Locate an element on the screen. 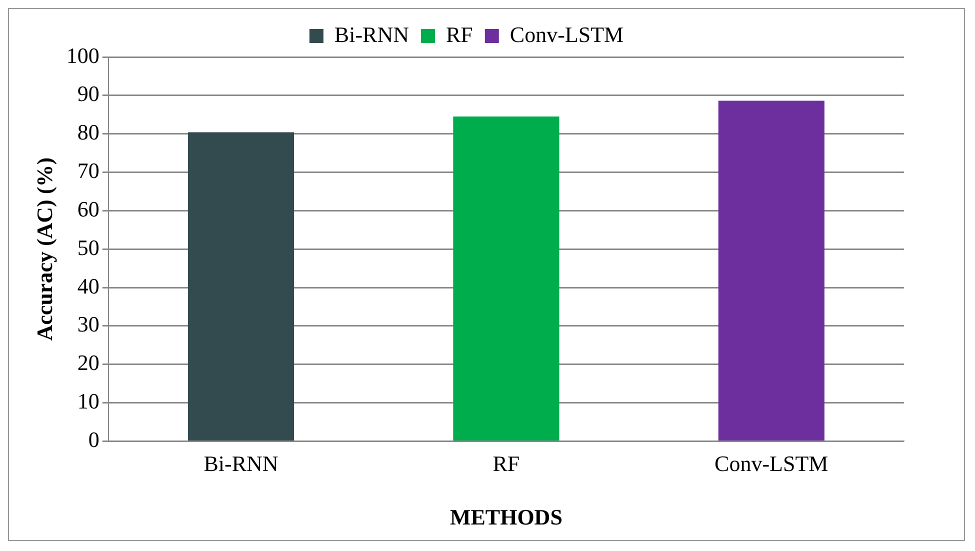 The image size is (975, 551). y-tick-label: 10 is located at coordinates (88, 401).